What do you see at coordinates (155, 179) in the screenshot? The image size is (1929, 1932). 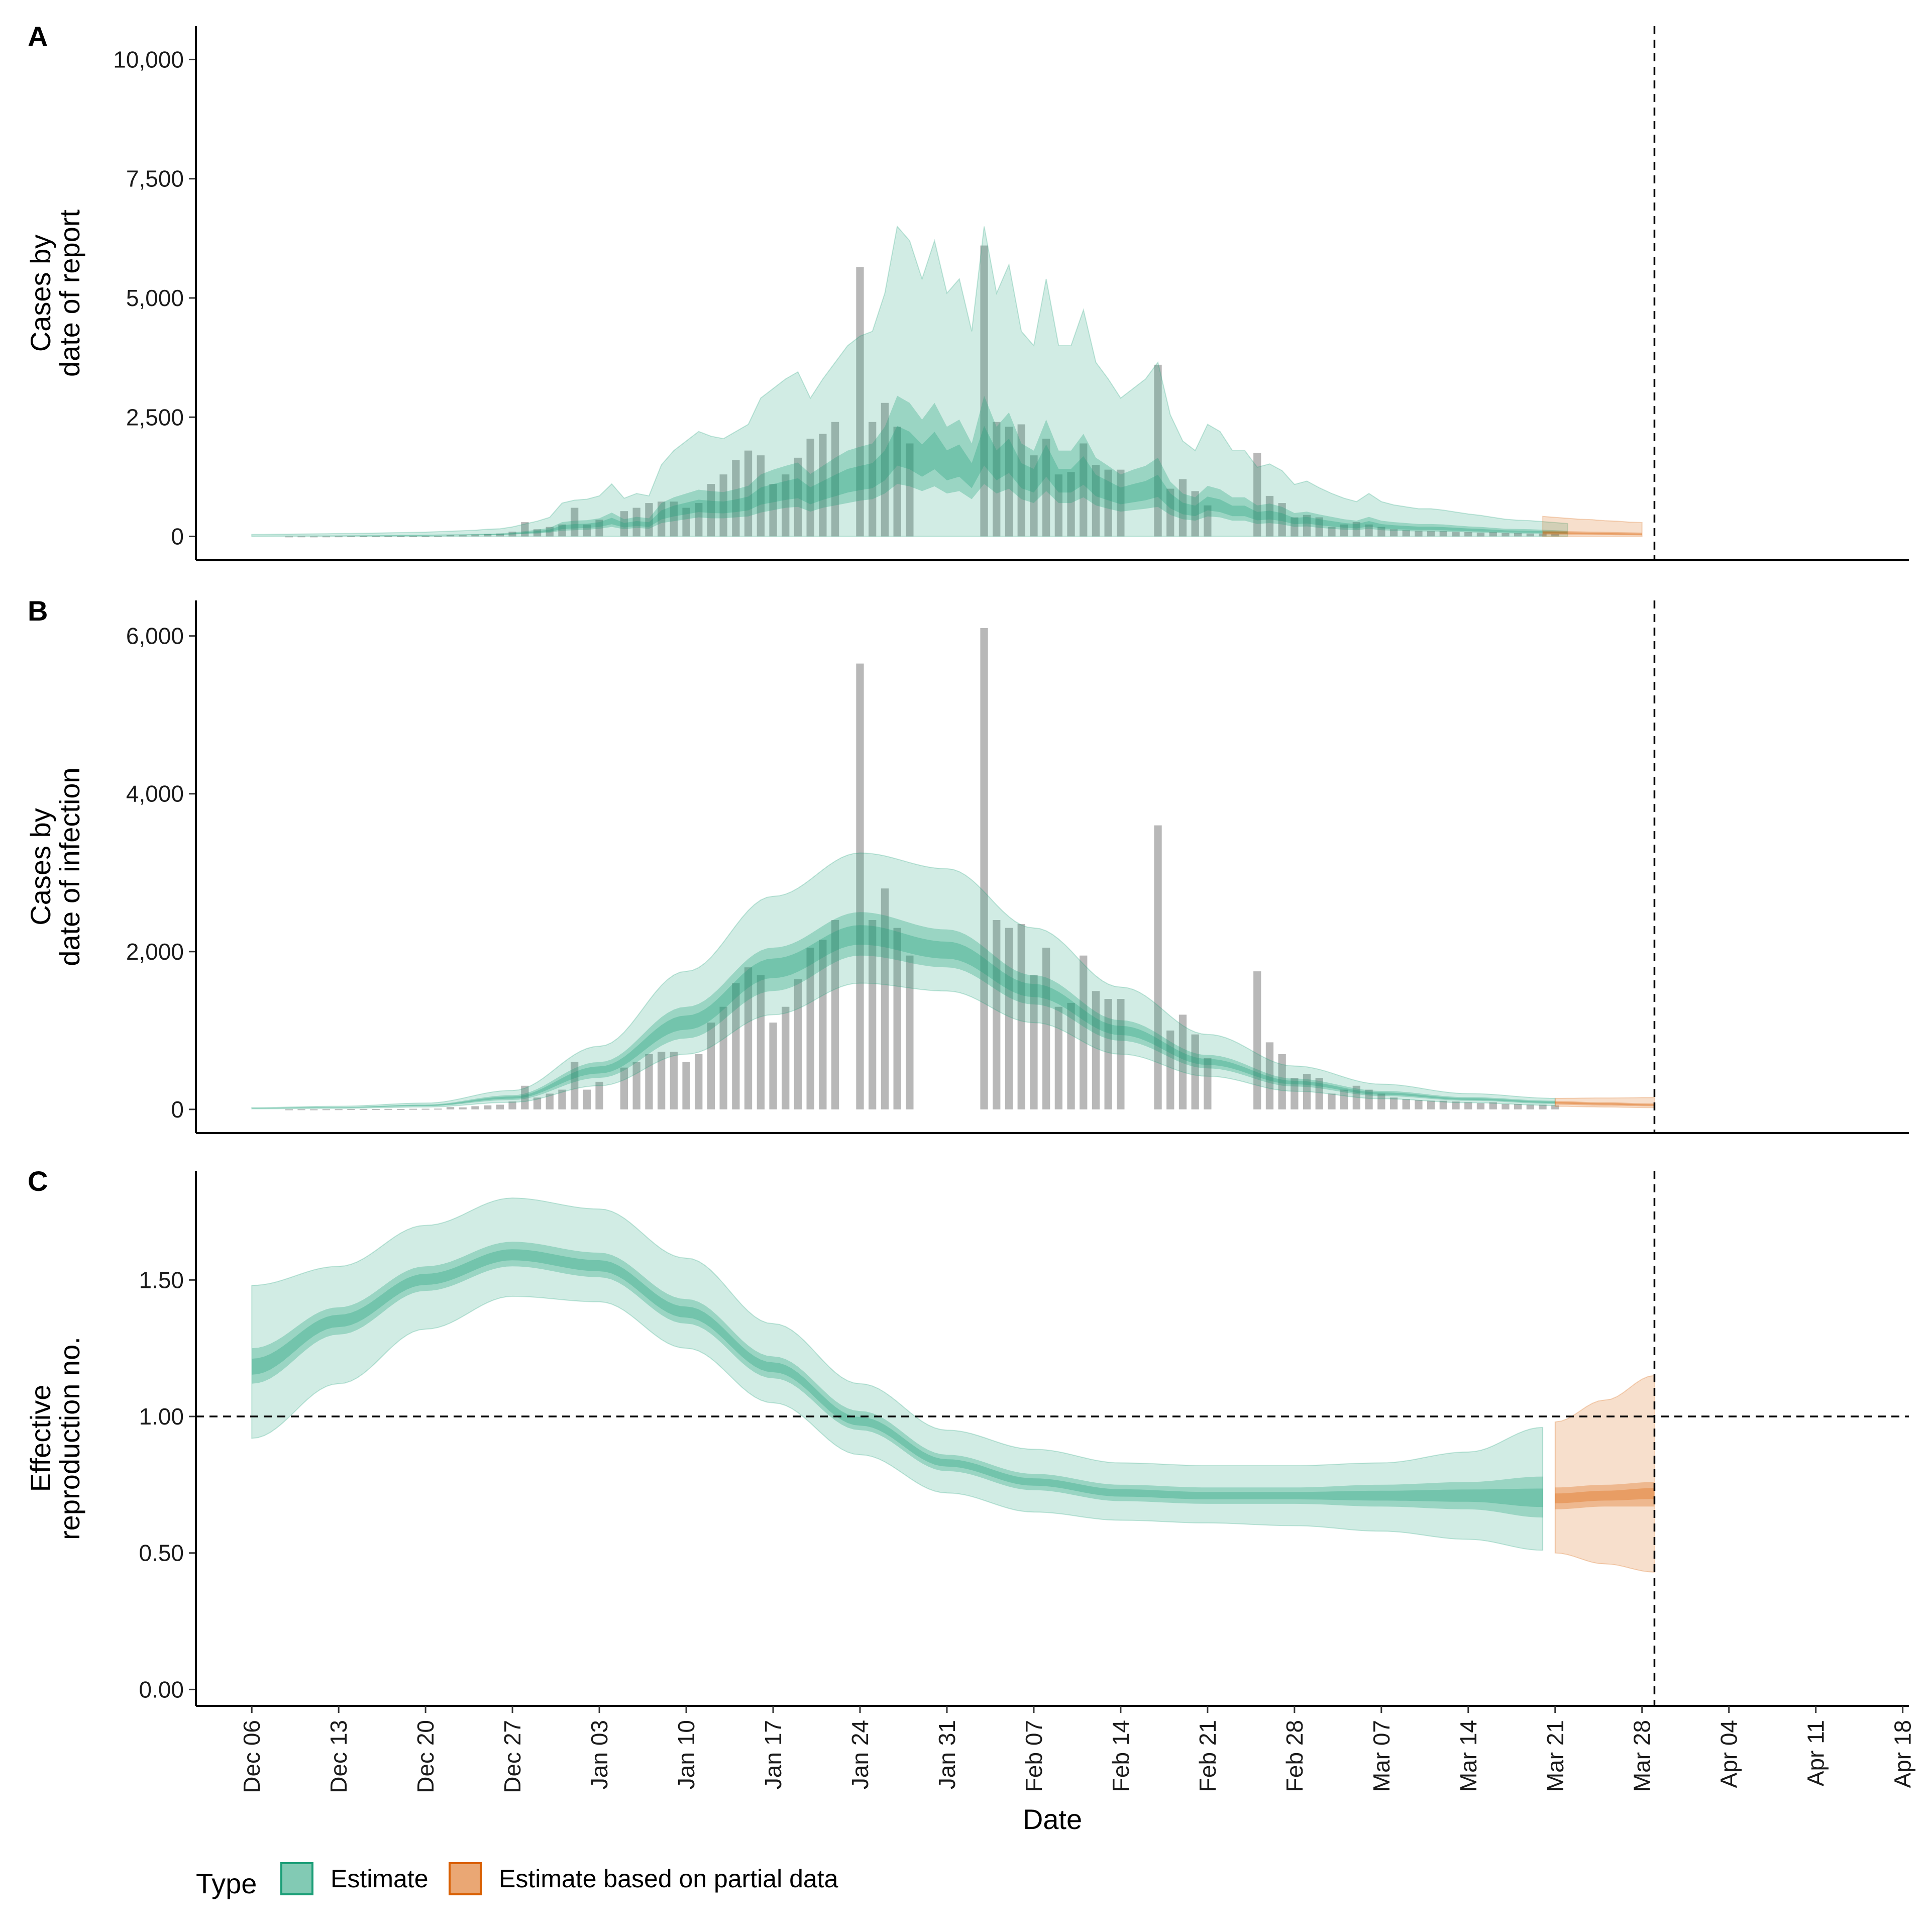 I see `y-tick-label-a: 7,500` at bounding box center [155, 179].